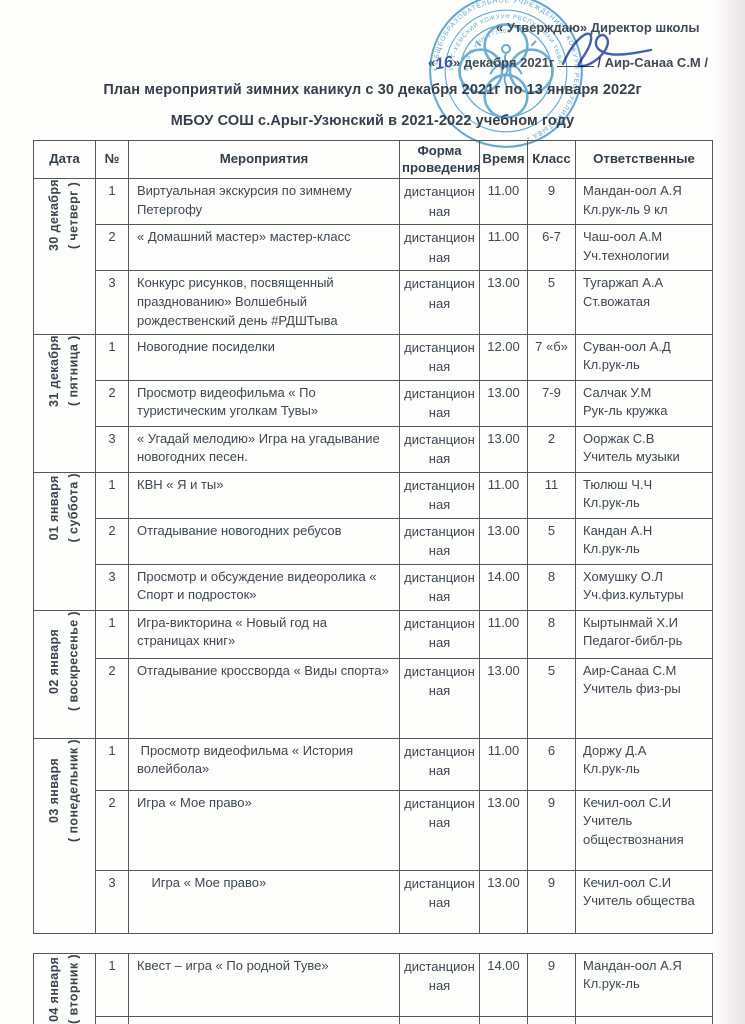 The width and height of the screenshot is (745, 1024). Describe the element at coordinates (503, 357) in the screenshot. I see `time-cell: 12.00` at that location.